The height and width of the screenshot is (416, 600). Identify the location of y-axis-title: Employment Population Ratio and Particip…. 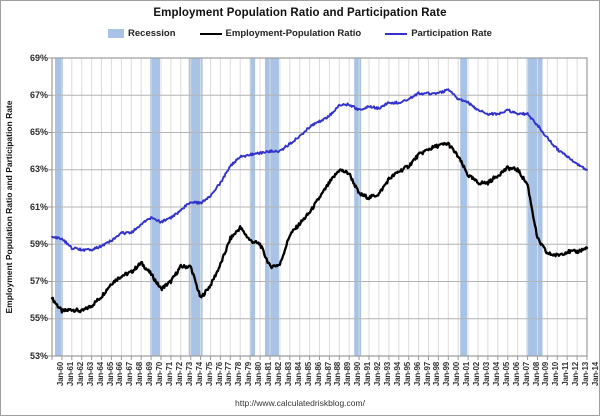
(9, 207).